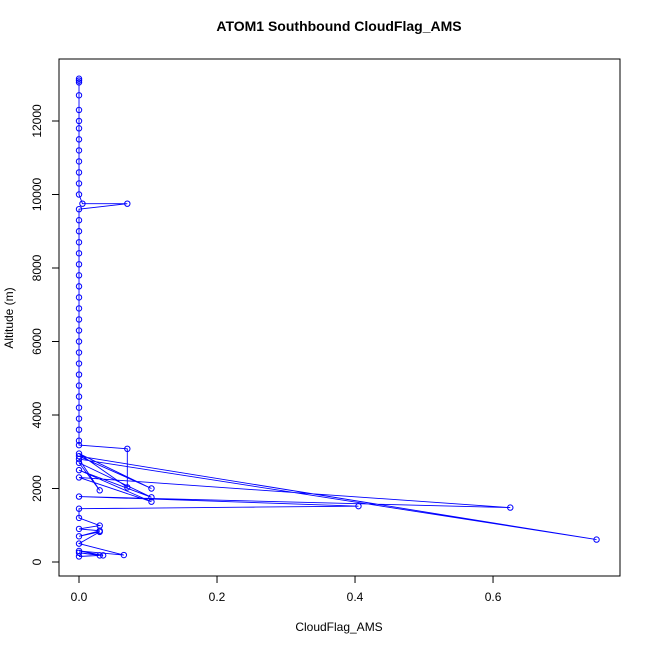 This screenshot has width=650, height=650. Describe the element at coordinates (355, 597) in the screenshot. I see `x-tick-label: 0.4` at that location.